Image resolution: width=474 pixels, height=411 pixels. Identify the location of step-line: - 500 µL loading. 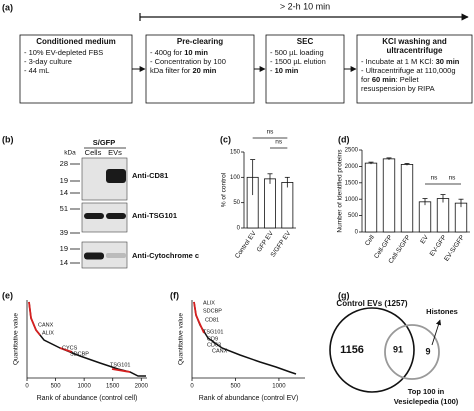
(297, 52).